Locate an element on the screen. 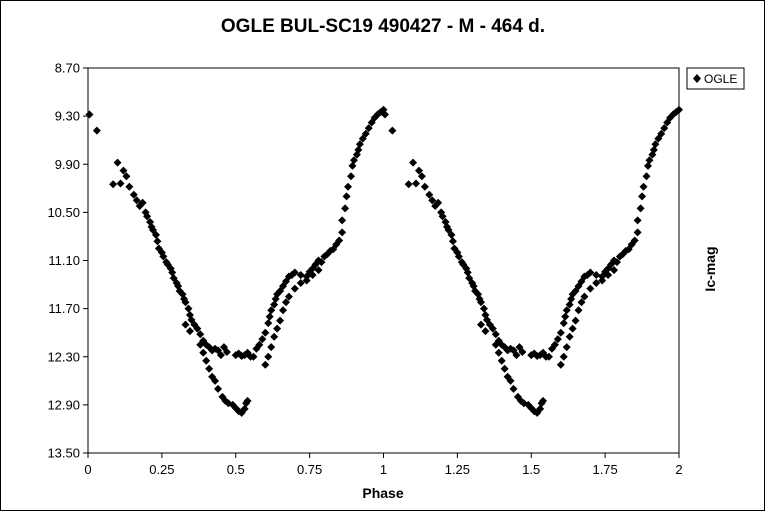  legend-marker-diamond-icon is located at coordinates (697, 78).